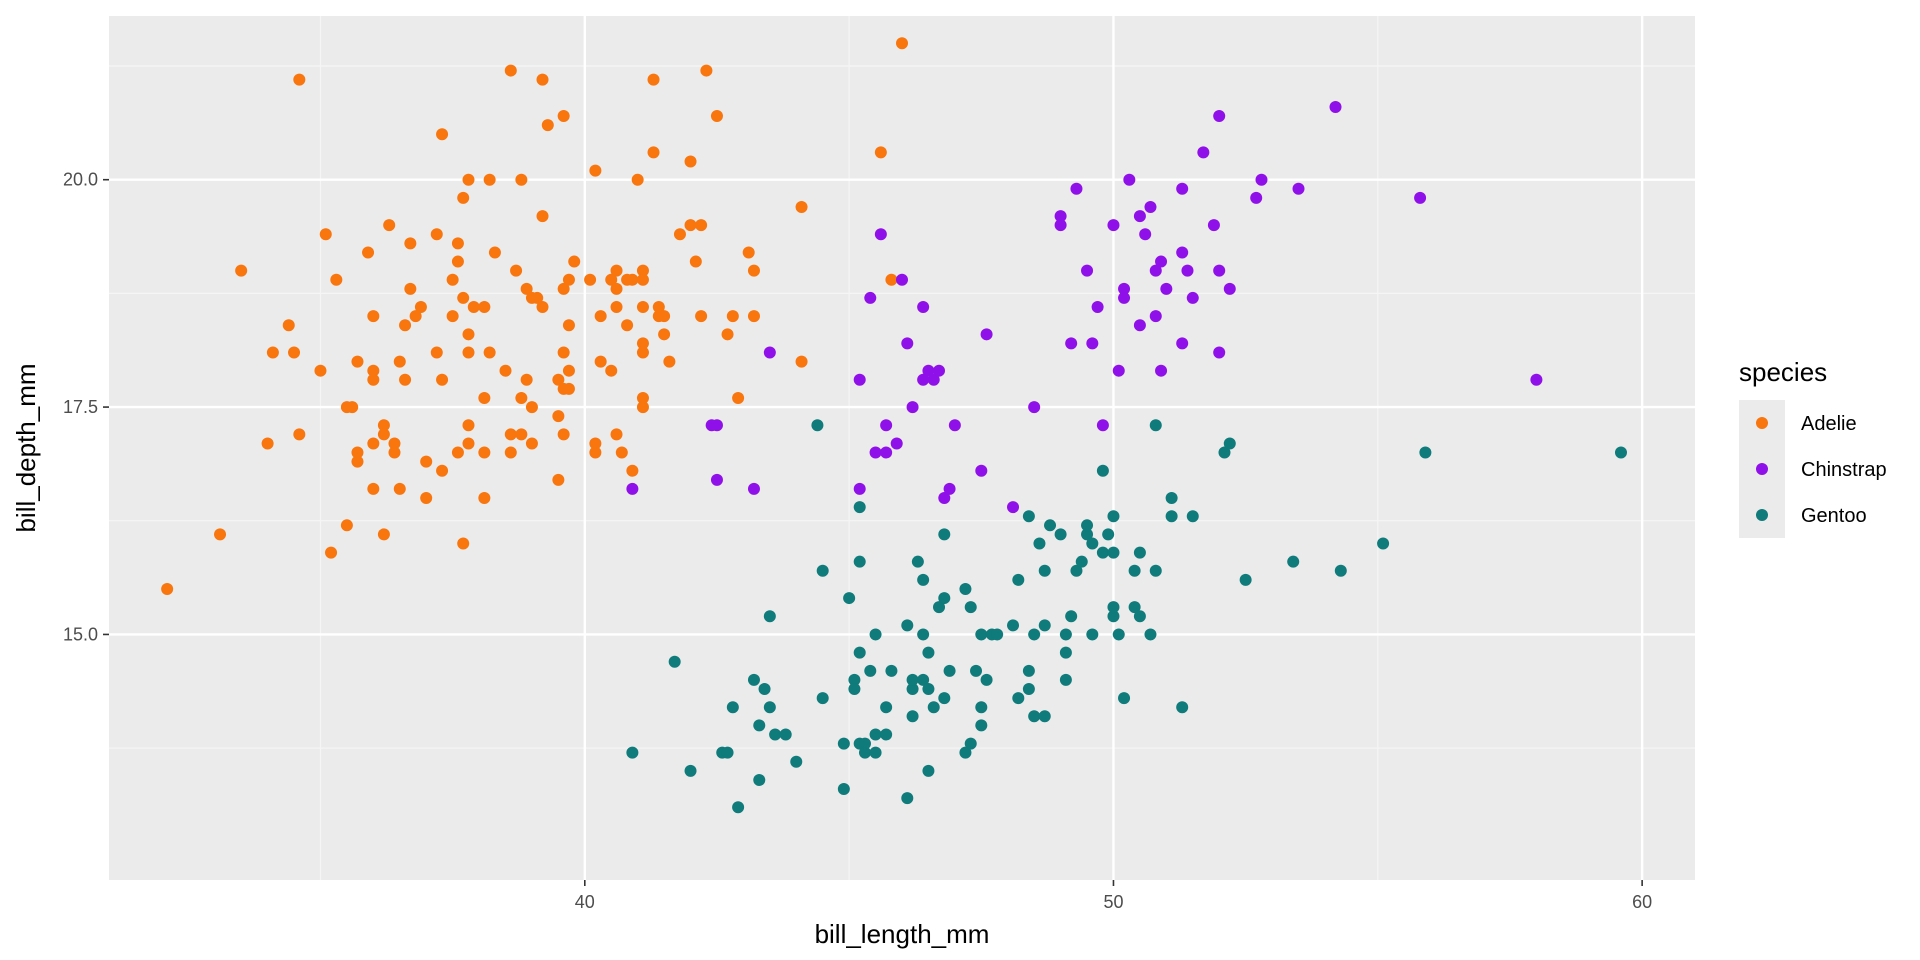 The image size is (1920, 960). I want to click on legend-item-adelie: Adelie, so click(1798, 423).